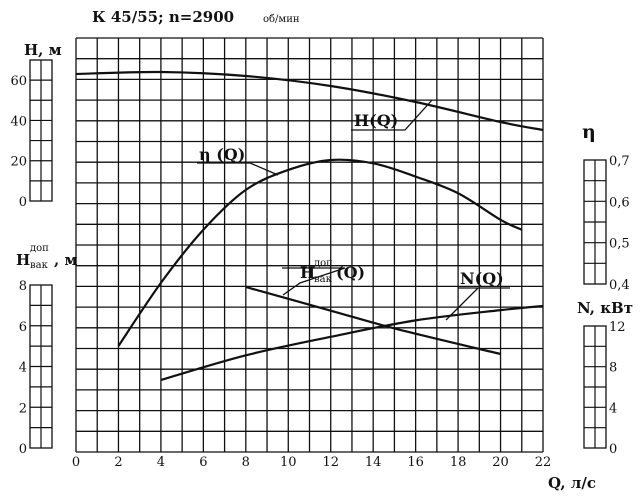  What do you see at coordinates (118, 462) in the screenshot?
I see `x-tick-label: 2` at bounding box center [118, 462].